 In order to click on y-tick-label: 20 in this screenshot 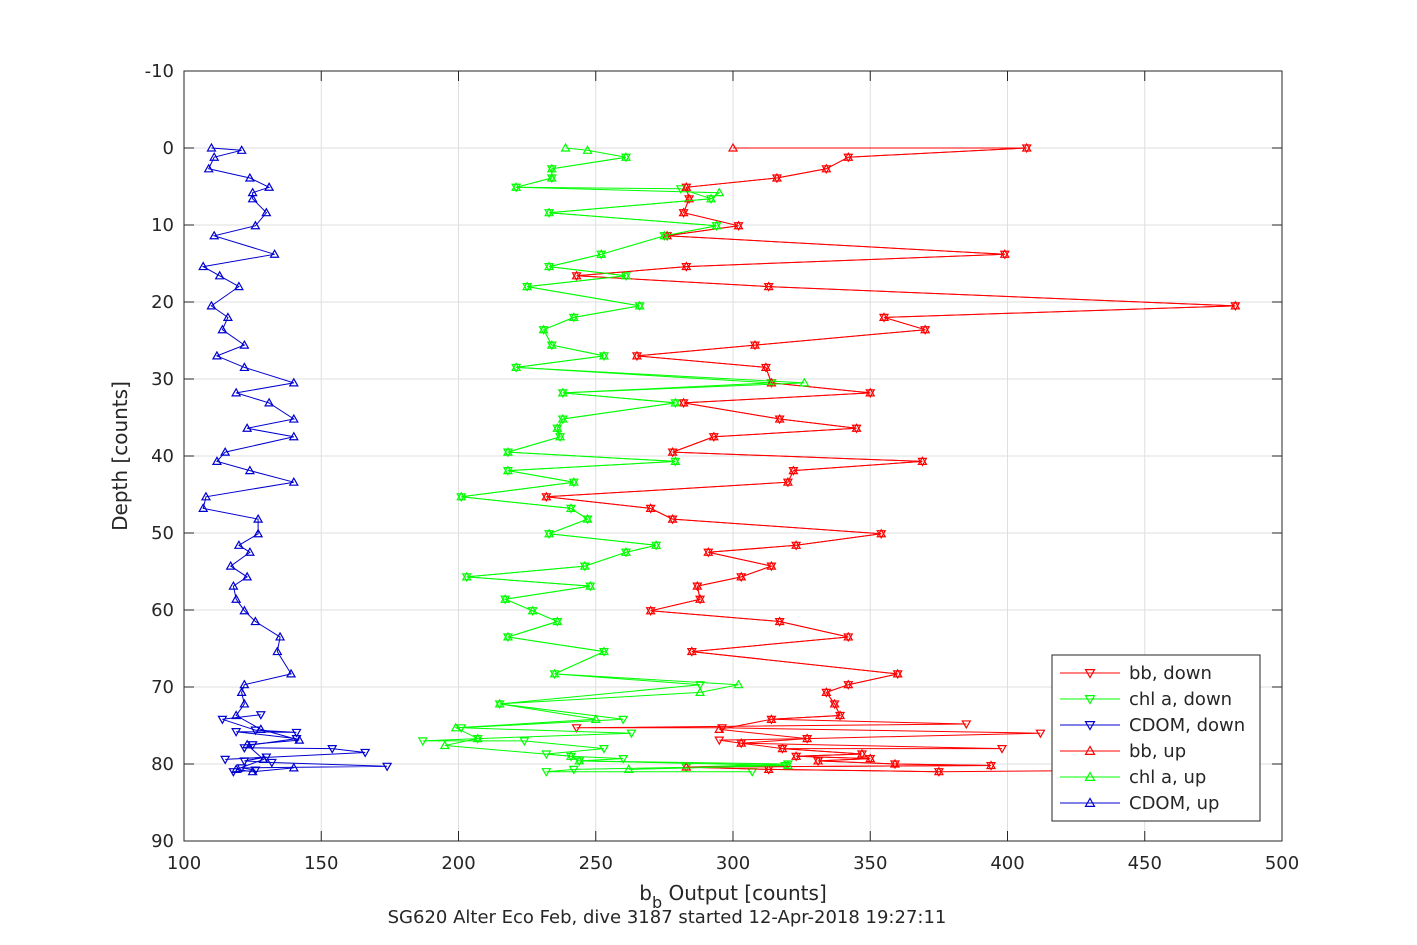, I will do `click(162, 302)`.